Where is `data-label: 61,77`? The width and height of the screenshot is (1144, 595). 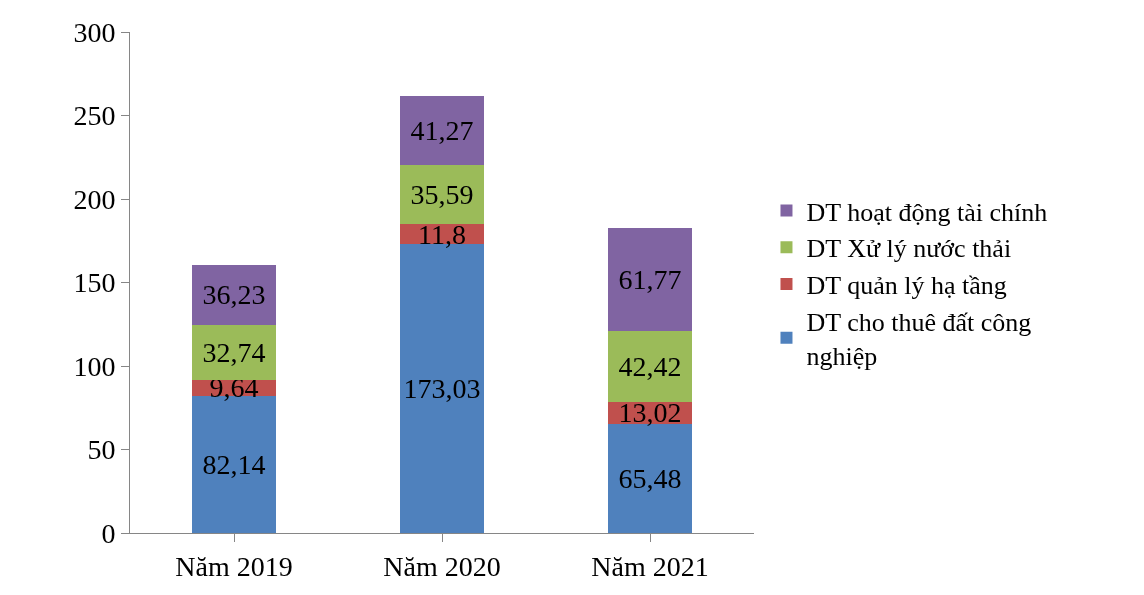 data-label: 61,77 is located at coordinates (650, 279).